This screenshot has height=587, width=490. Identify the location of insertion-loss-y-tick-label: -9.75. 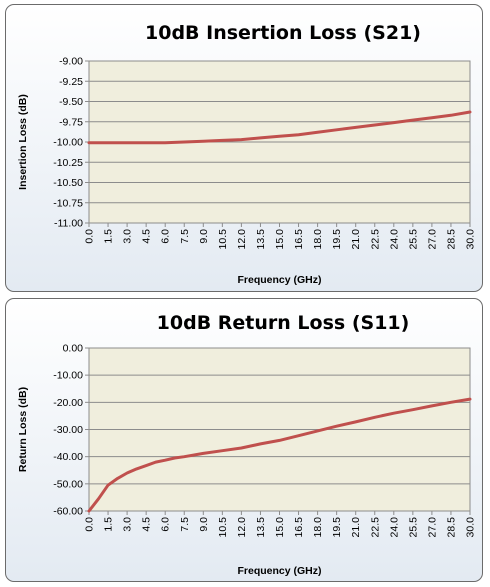
(71, 122).